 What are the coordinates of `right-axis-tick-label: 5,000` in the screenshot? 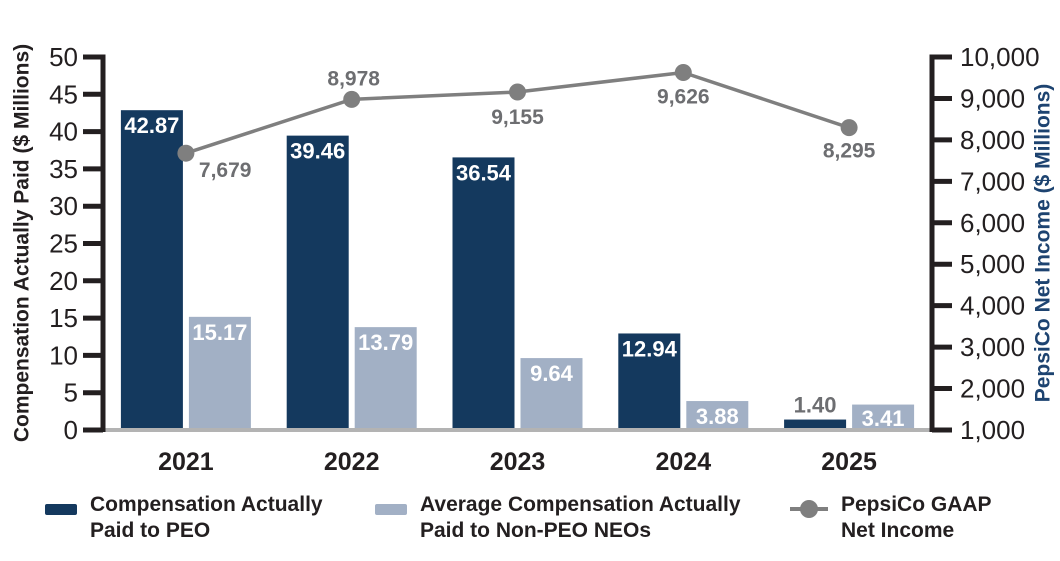 It's located at (992, 264).